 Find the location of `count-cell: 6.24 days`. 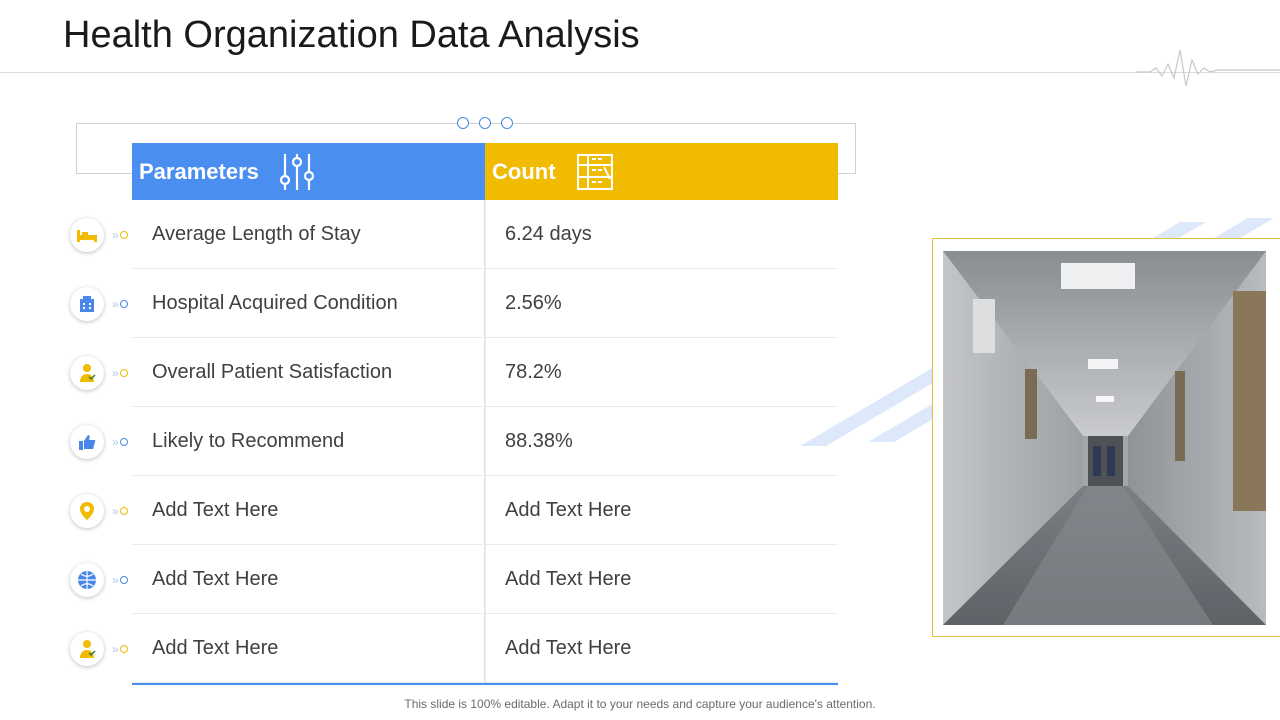

count-cell: 6.24 days is located at coordinates (548, 234).